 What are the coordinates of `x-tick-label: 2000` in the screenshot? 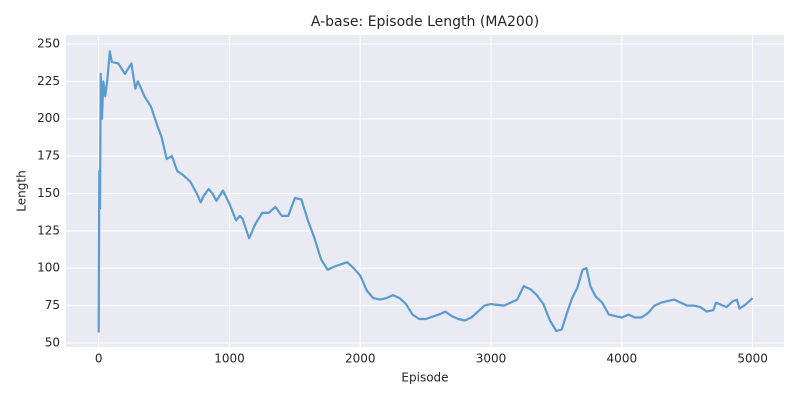 It's located at (360, 359).